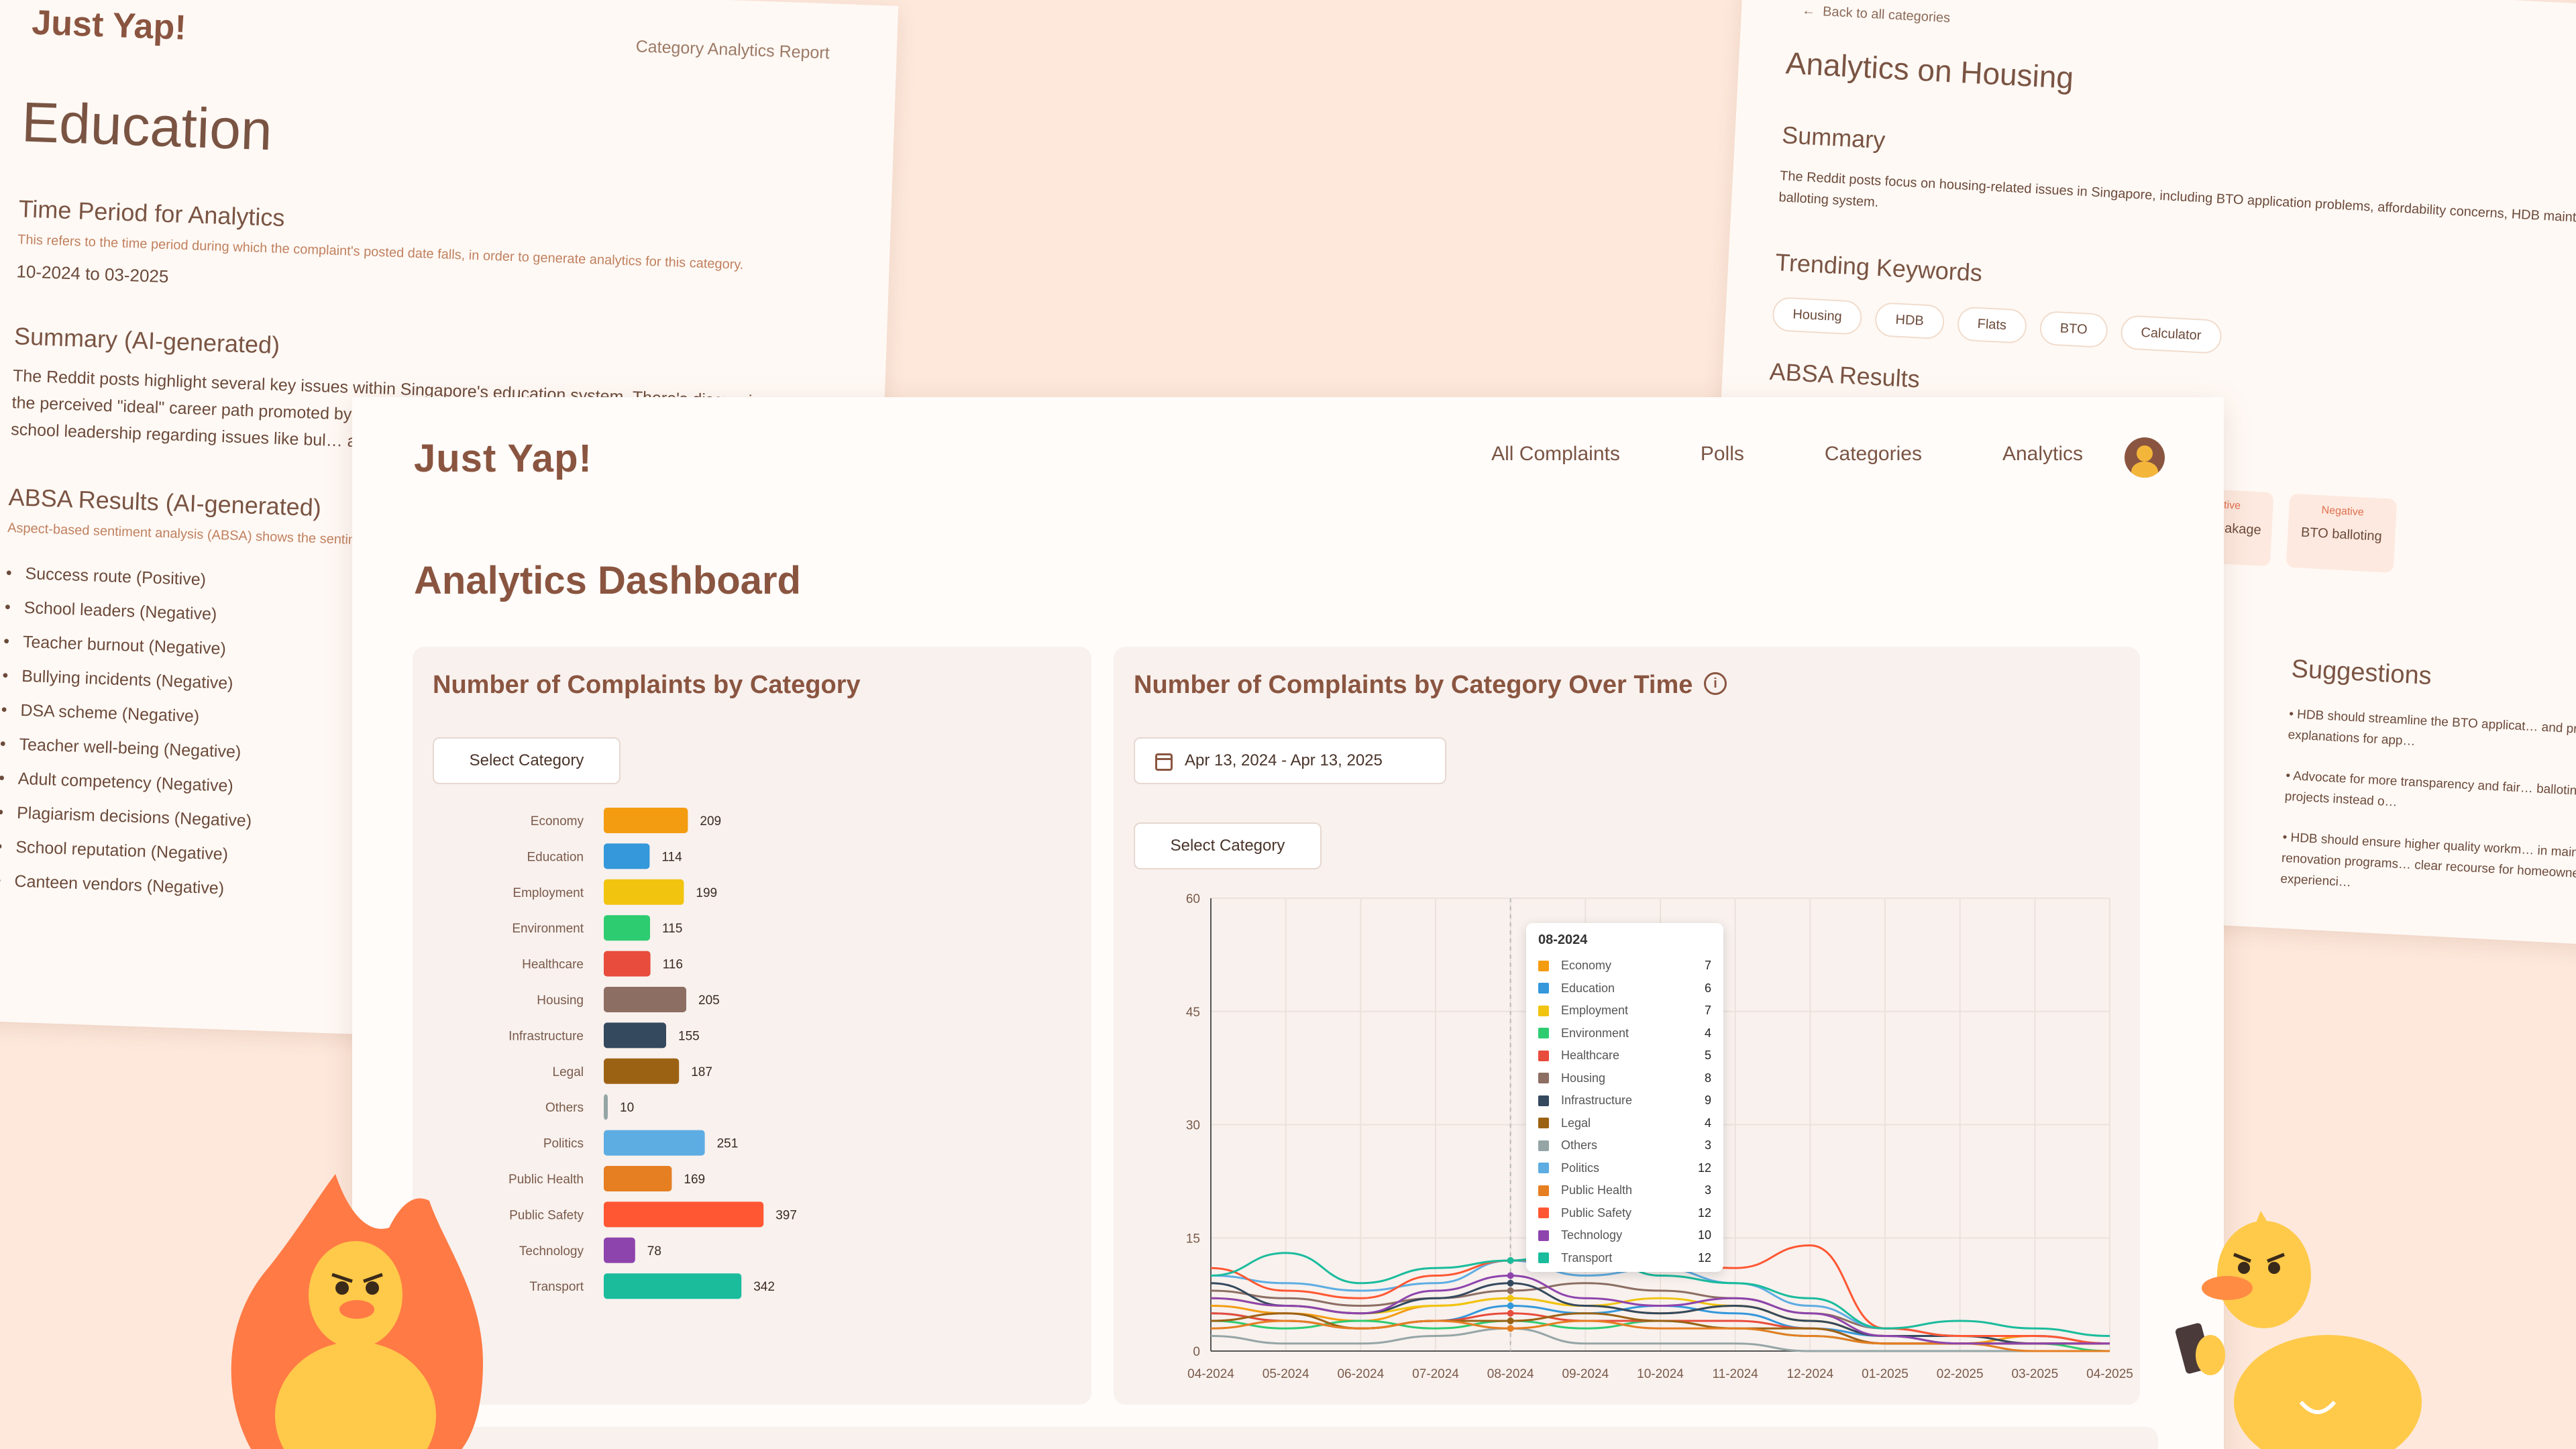  Describe the element at coordinates (1596, 1212) in the screenshot. I see `series-name: Public Safety` at that location.